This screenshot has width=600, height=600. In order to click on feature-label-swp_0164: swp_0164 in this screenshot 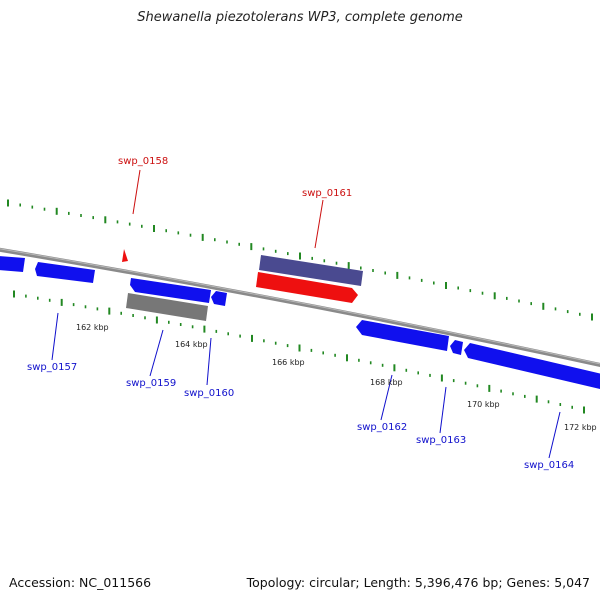, I will do `click(549, 465)`.